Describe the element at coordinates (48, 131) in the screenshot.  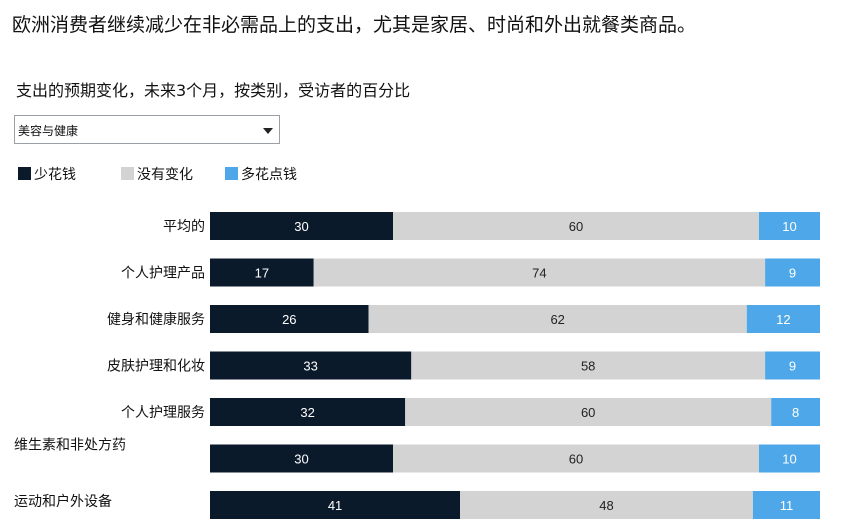
I see `dropdown-selected-value: 美容与健康` at that location.